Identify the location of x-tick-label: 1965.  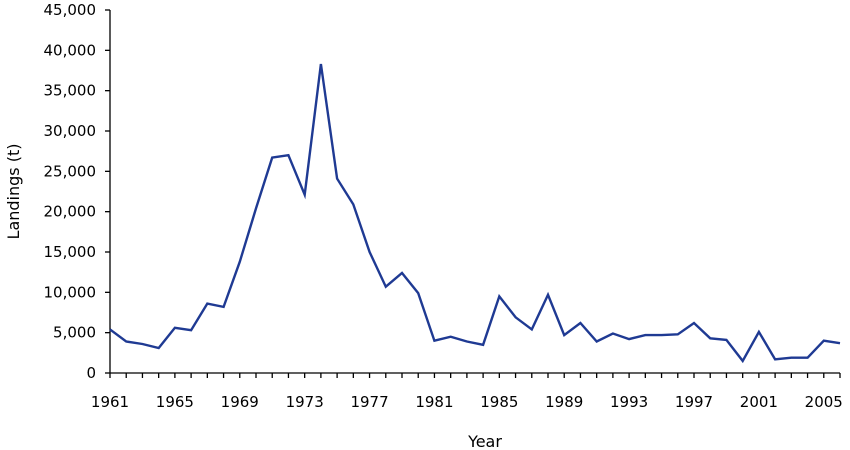
(175, 402).